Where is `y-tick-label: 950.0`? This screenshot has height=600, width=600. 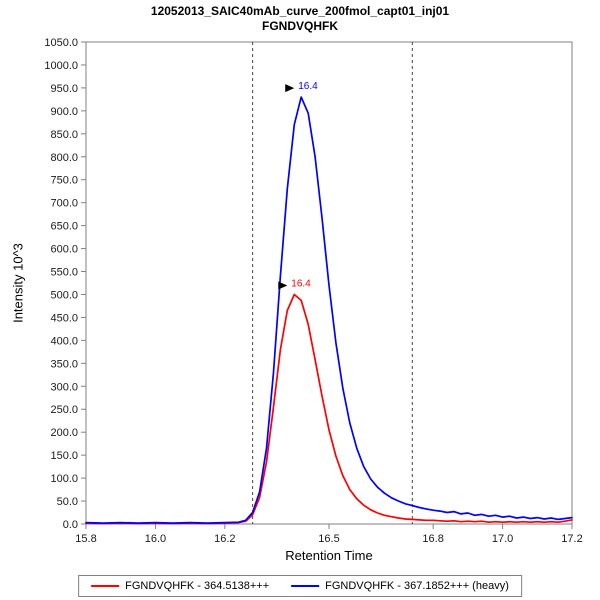
y-tick-label: 950.0 is located at coordinates (64, 89).